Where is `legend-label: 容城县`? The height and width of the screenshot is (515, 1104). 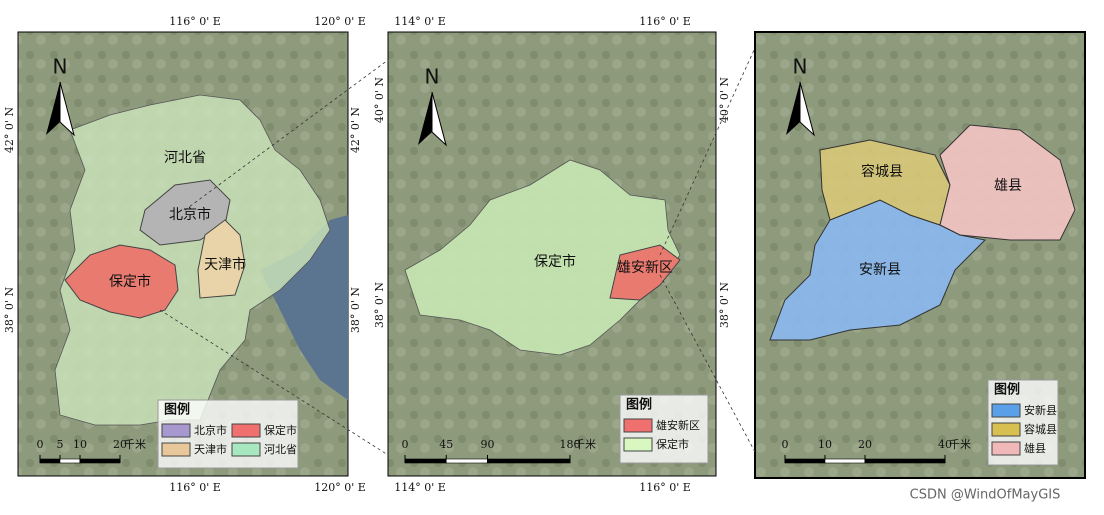
legend-label: 容城县 is located at coordinates (1040, 429).